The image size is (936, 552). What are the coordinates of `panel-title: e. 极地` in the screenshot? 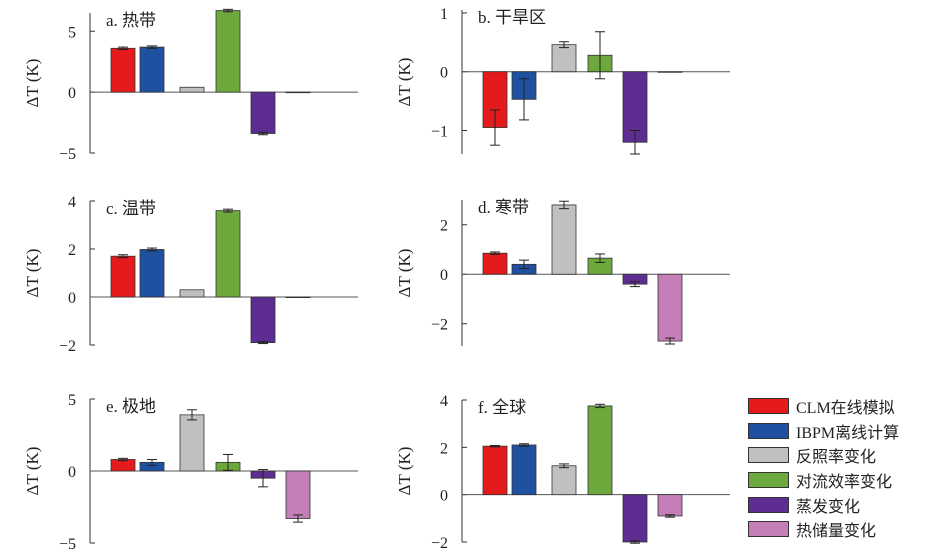 It's located at (131, 406).